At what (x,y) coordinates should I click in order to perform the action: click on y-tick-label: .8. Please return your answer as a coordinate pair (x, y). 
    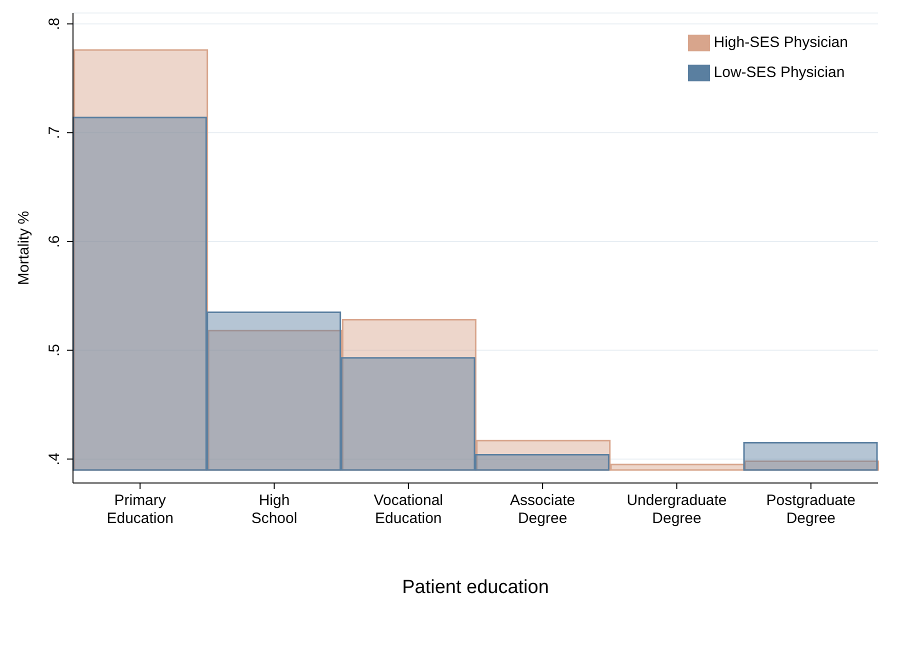
    Looking at the image, I should click on (54, 24).